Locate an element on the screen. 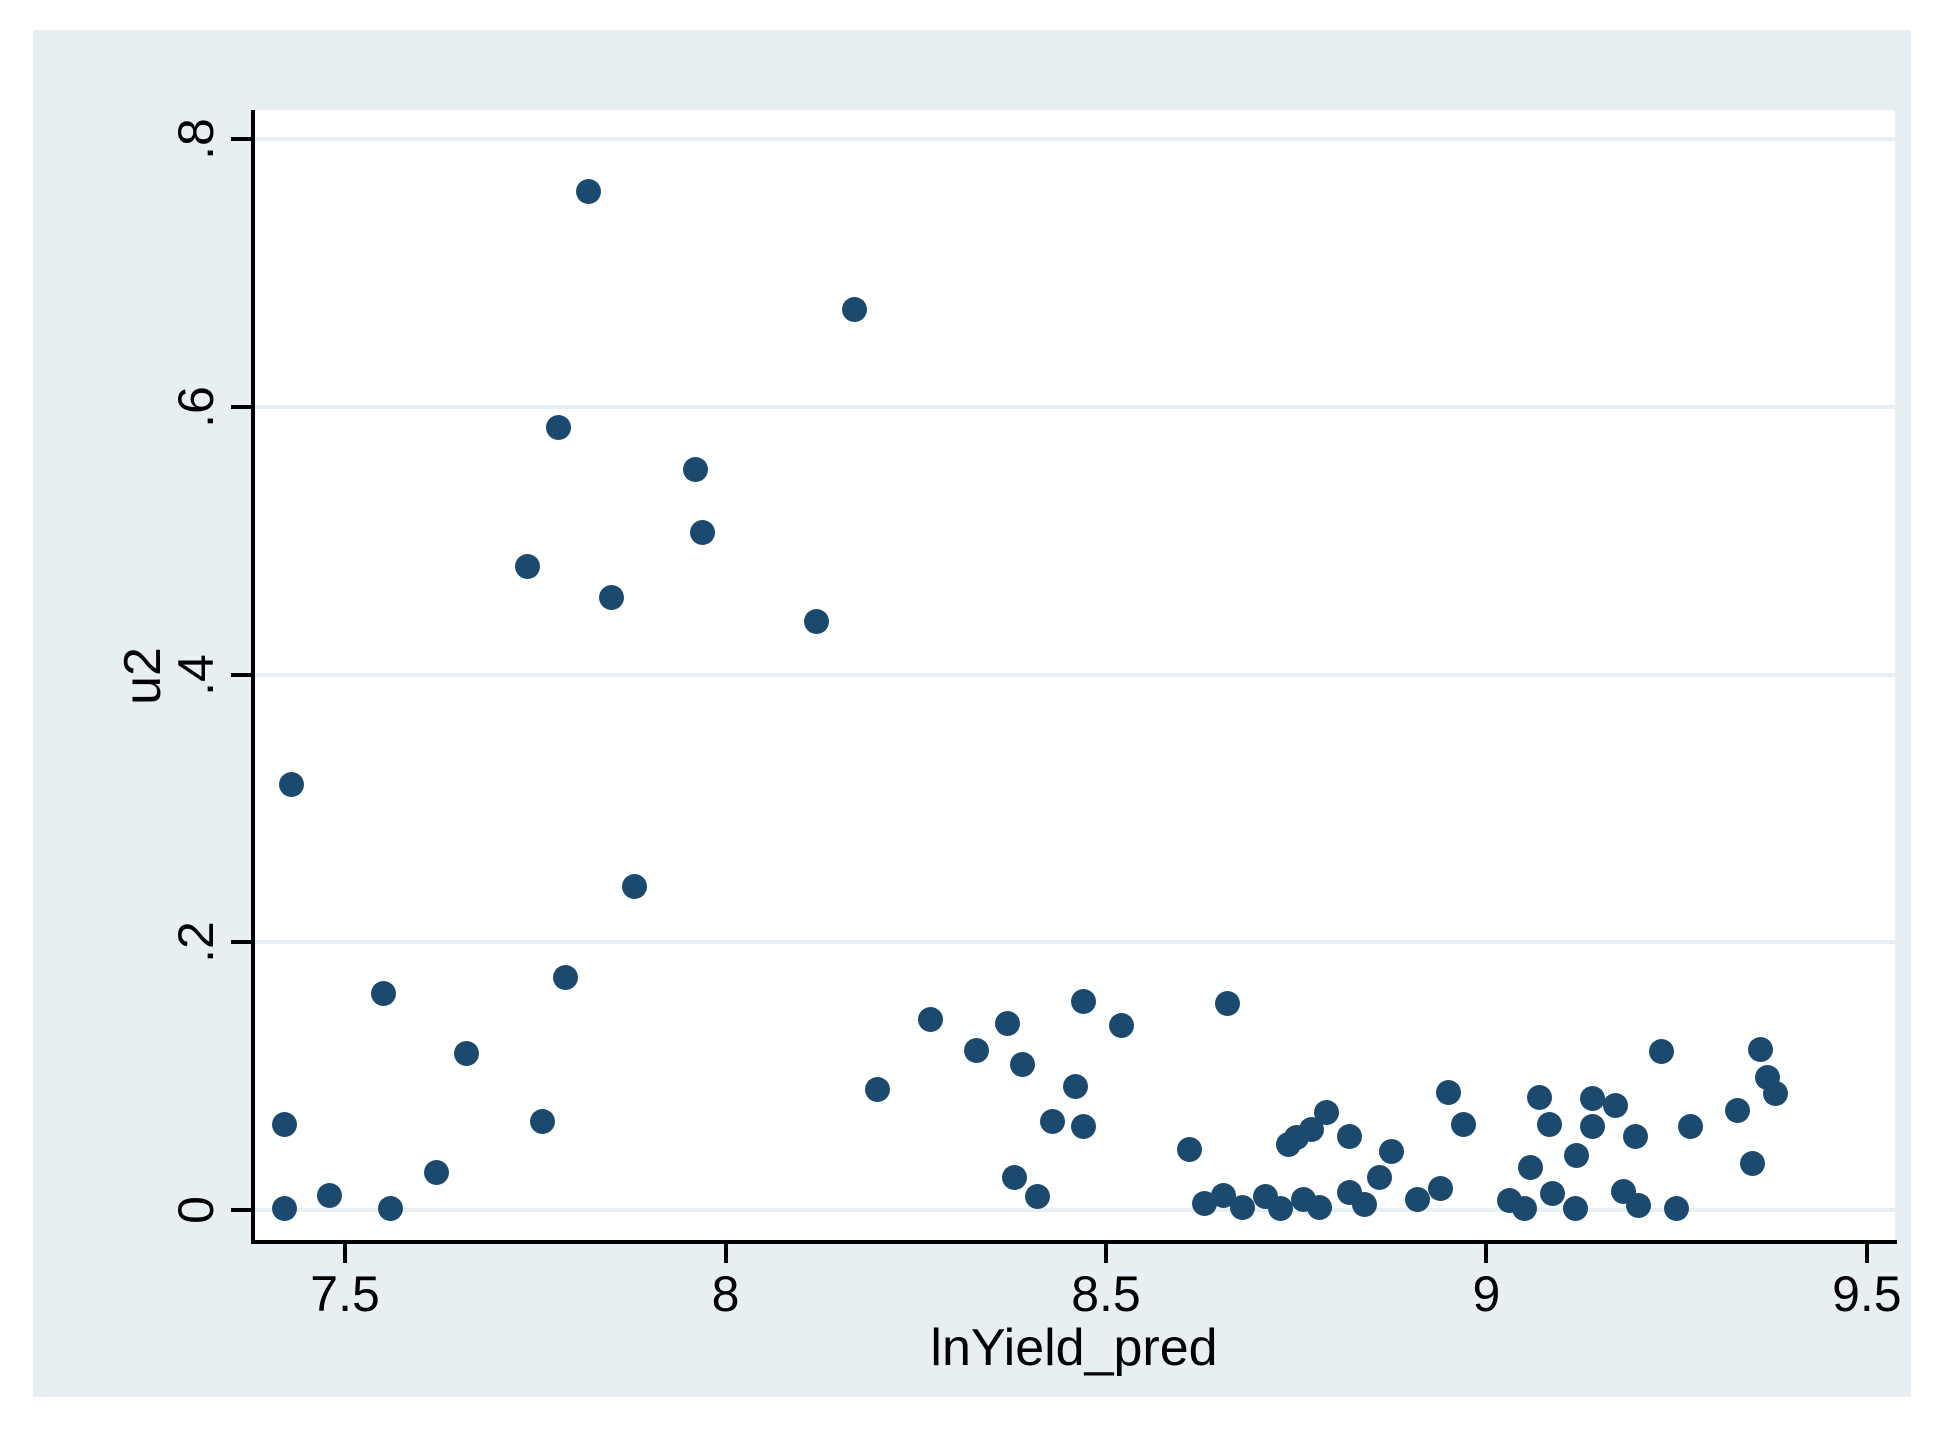 The image size is (1938, 1429). x-axis-line is located at coordinates (1074, 1242).